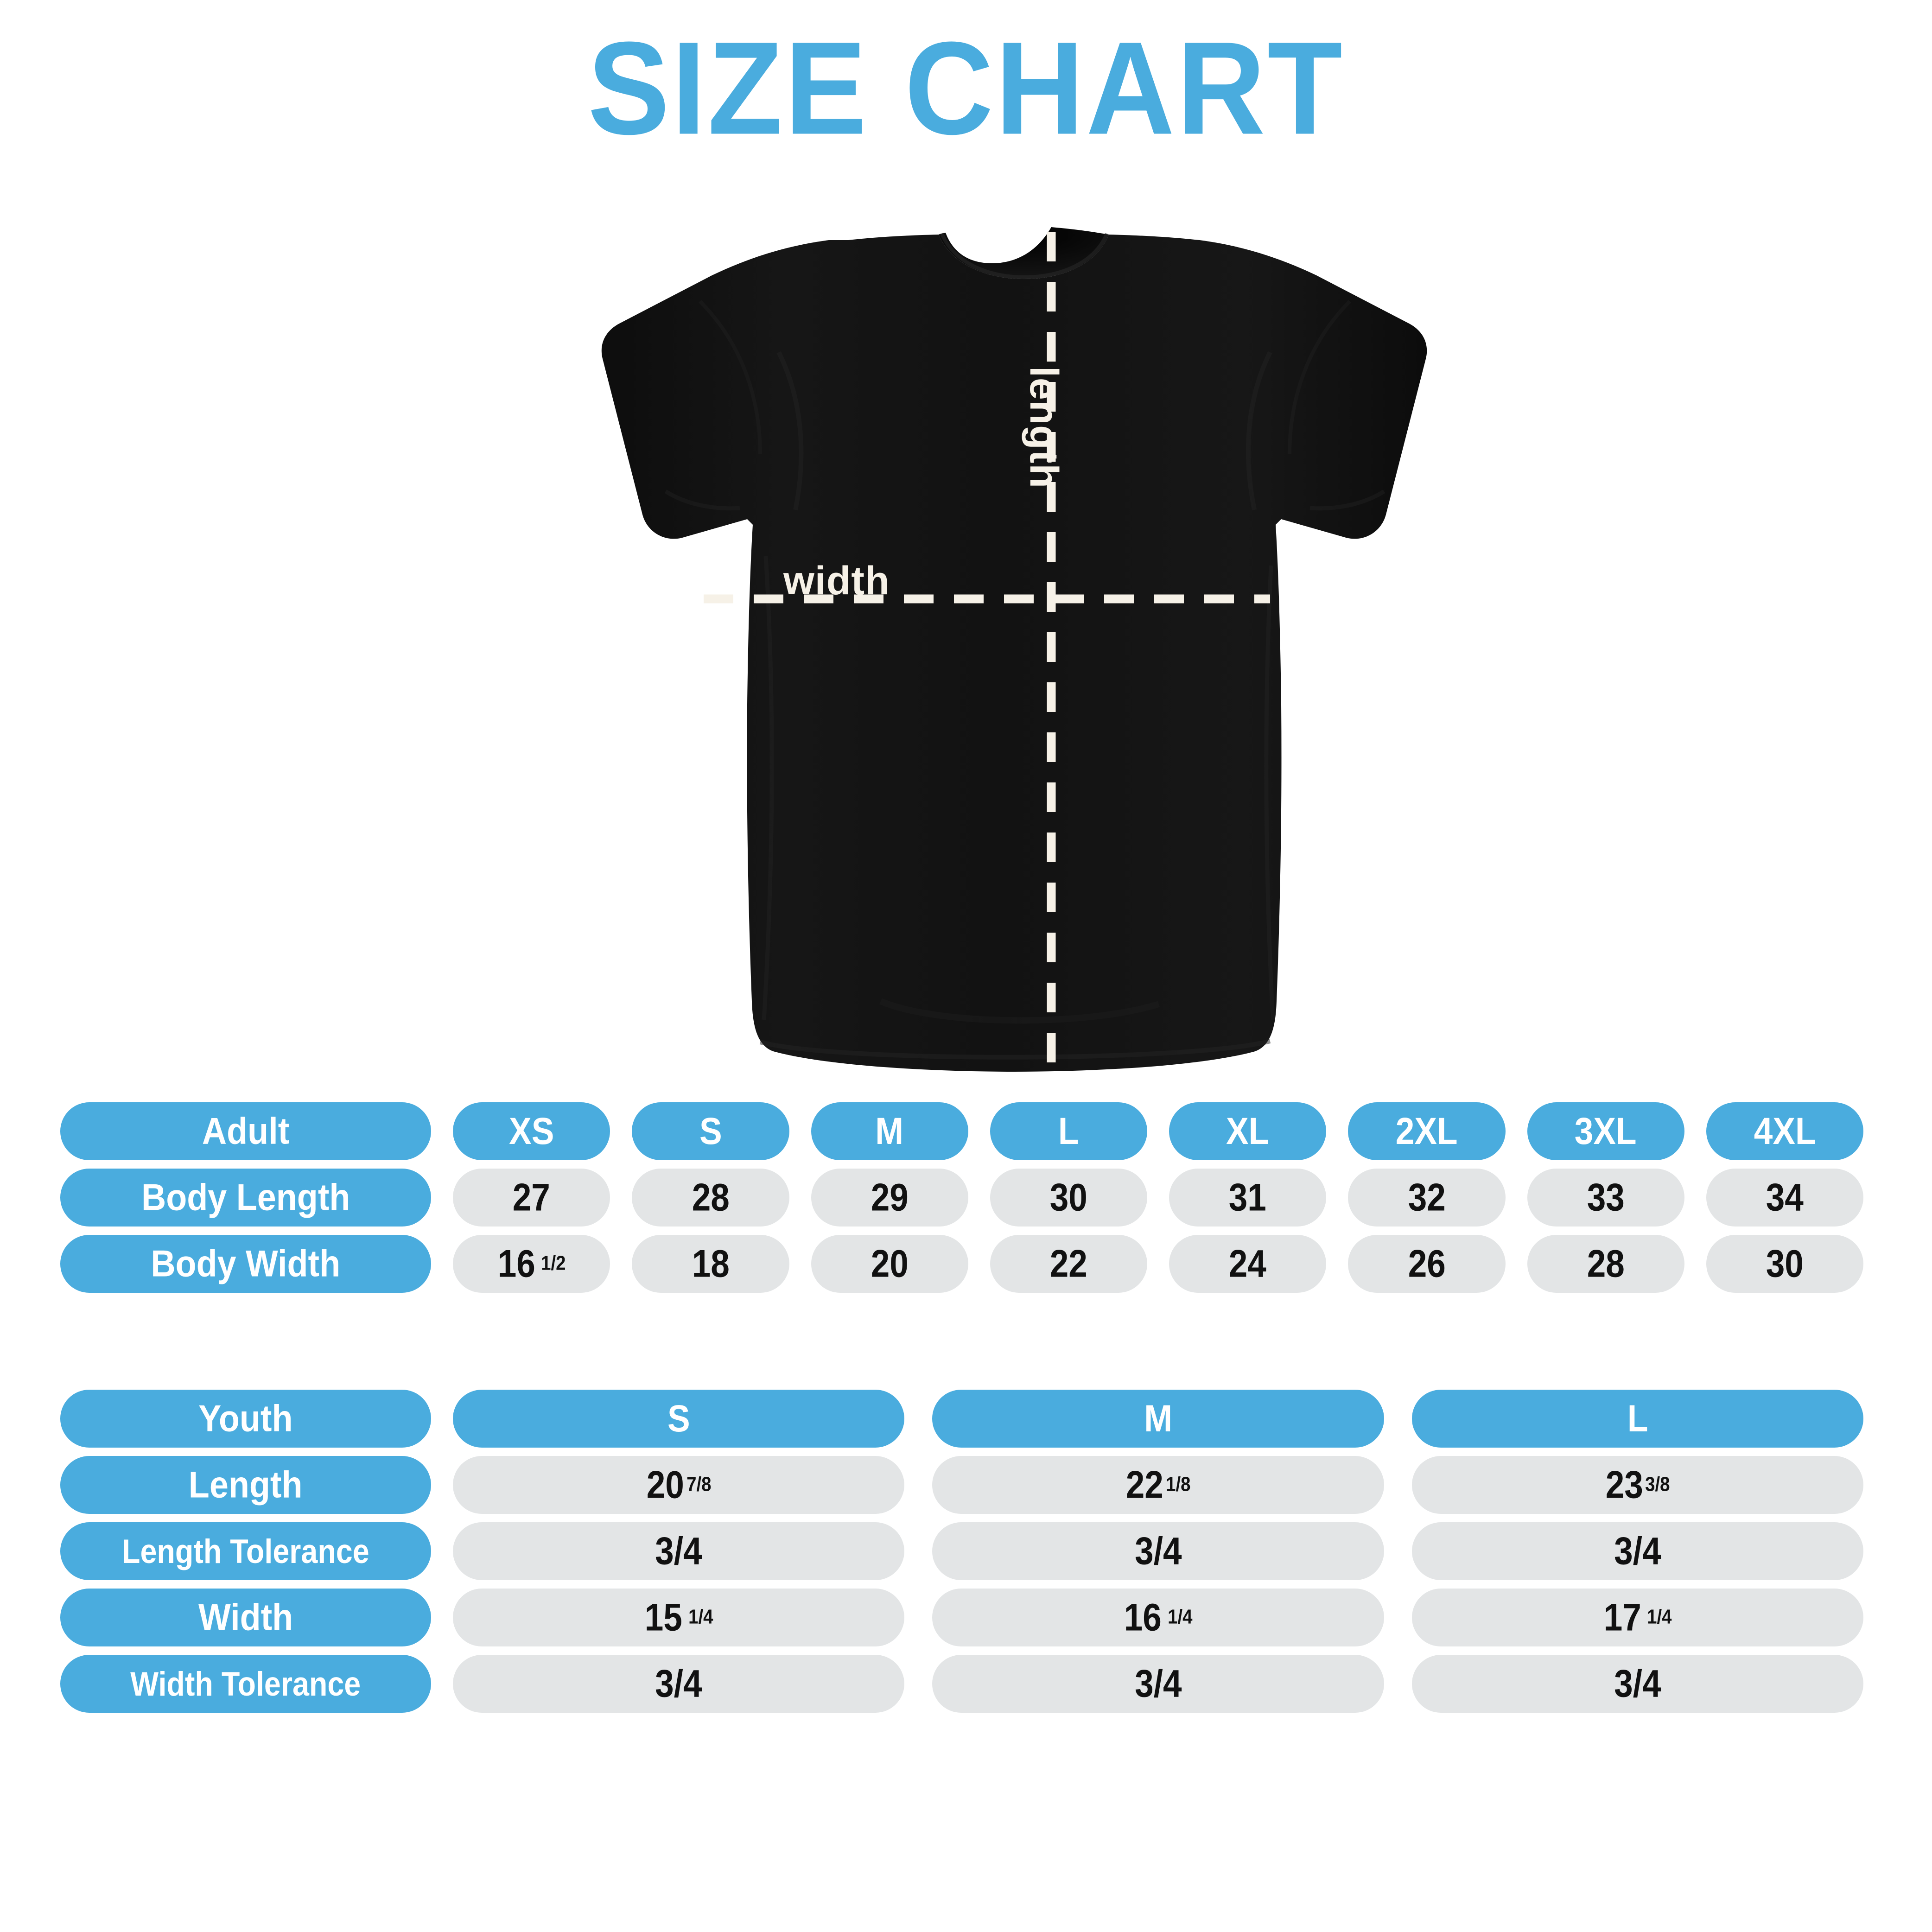 The width and height of the screenshot is (1932, 1932). I want to click on adult-body-width-m: 20, so click(889, 1264).